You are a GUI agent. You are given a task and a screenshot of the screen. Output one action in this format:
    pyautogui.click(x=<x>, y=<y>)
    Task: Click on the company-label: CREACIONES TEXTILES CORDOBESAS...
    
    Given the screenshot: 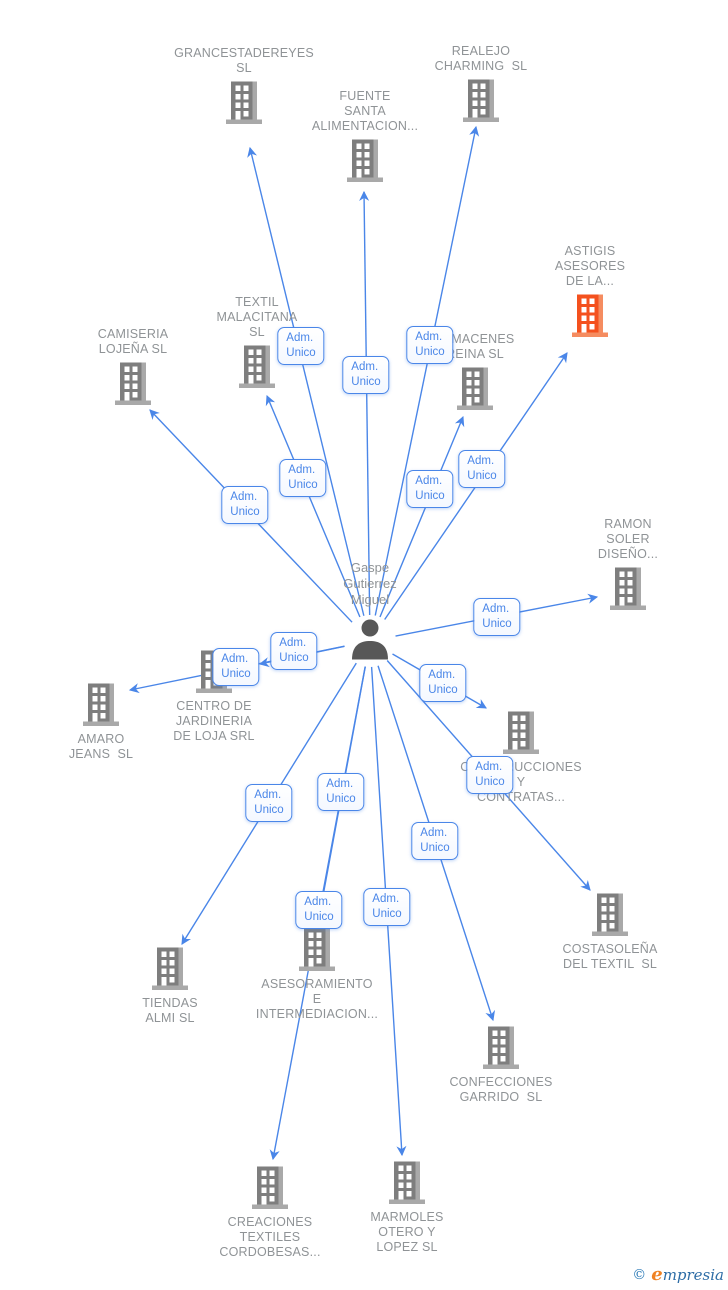 What is the action you would take?
    pyautogui.click(x=270, y=1237)
    